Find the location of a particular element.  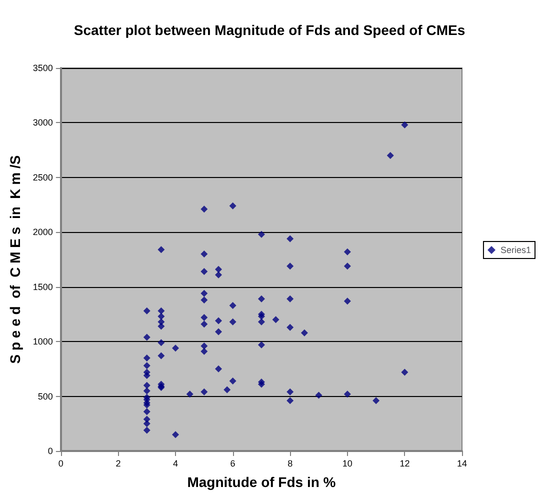

y-tick-label: 1500 is located at coordinates (42, 287).